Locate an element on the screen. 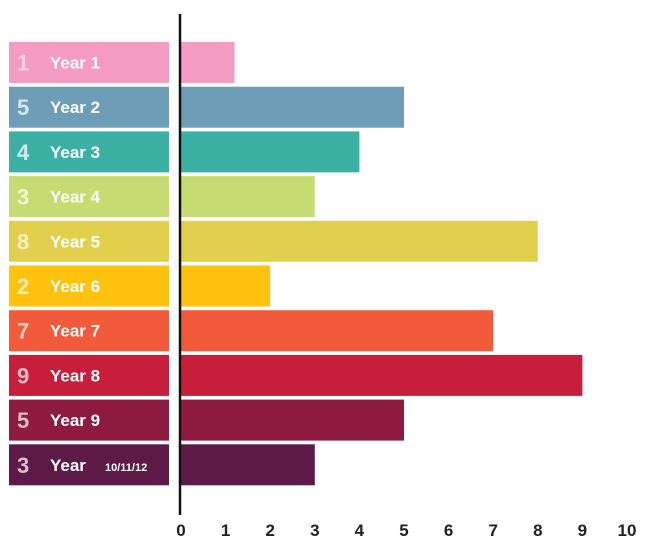 The image size is (646, 543). category-label: Year 6 is located at coordinates (75, 286).